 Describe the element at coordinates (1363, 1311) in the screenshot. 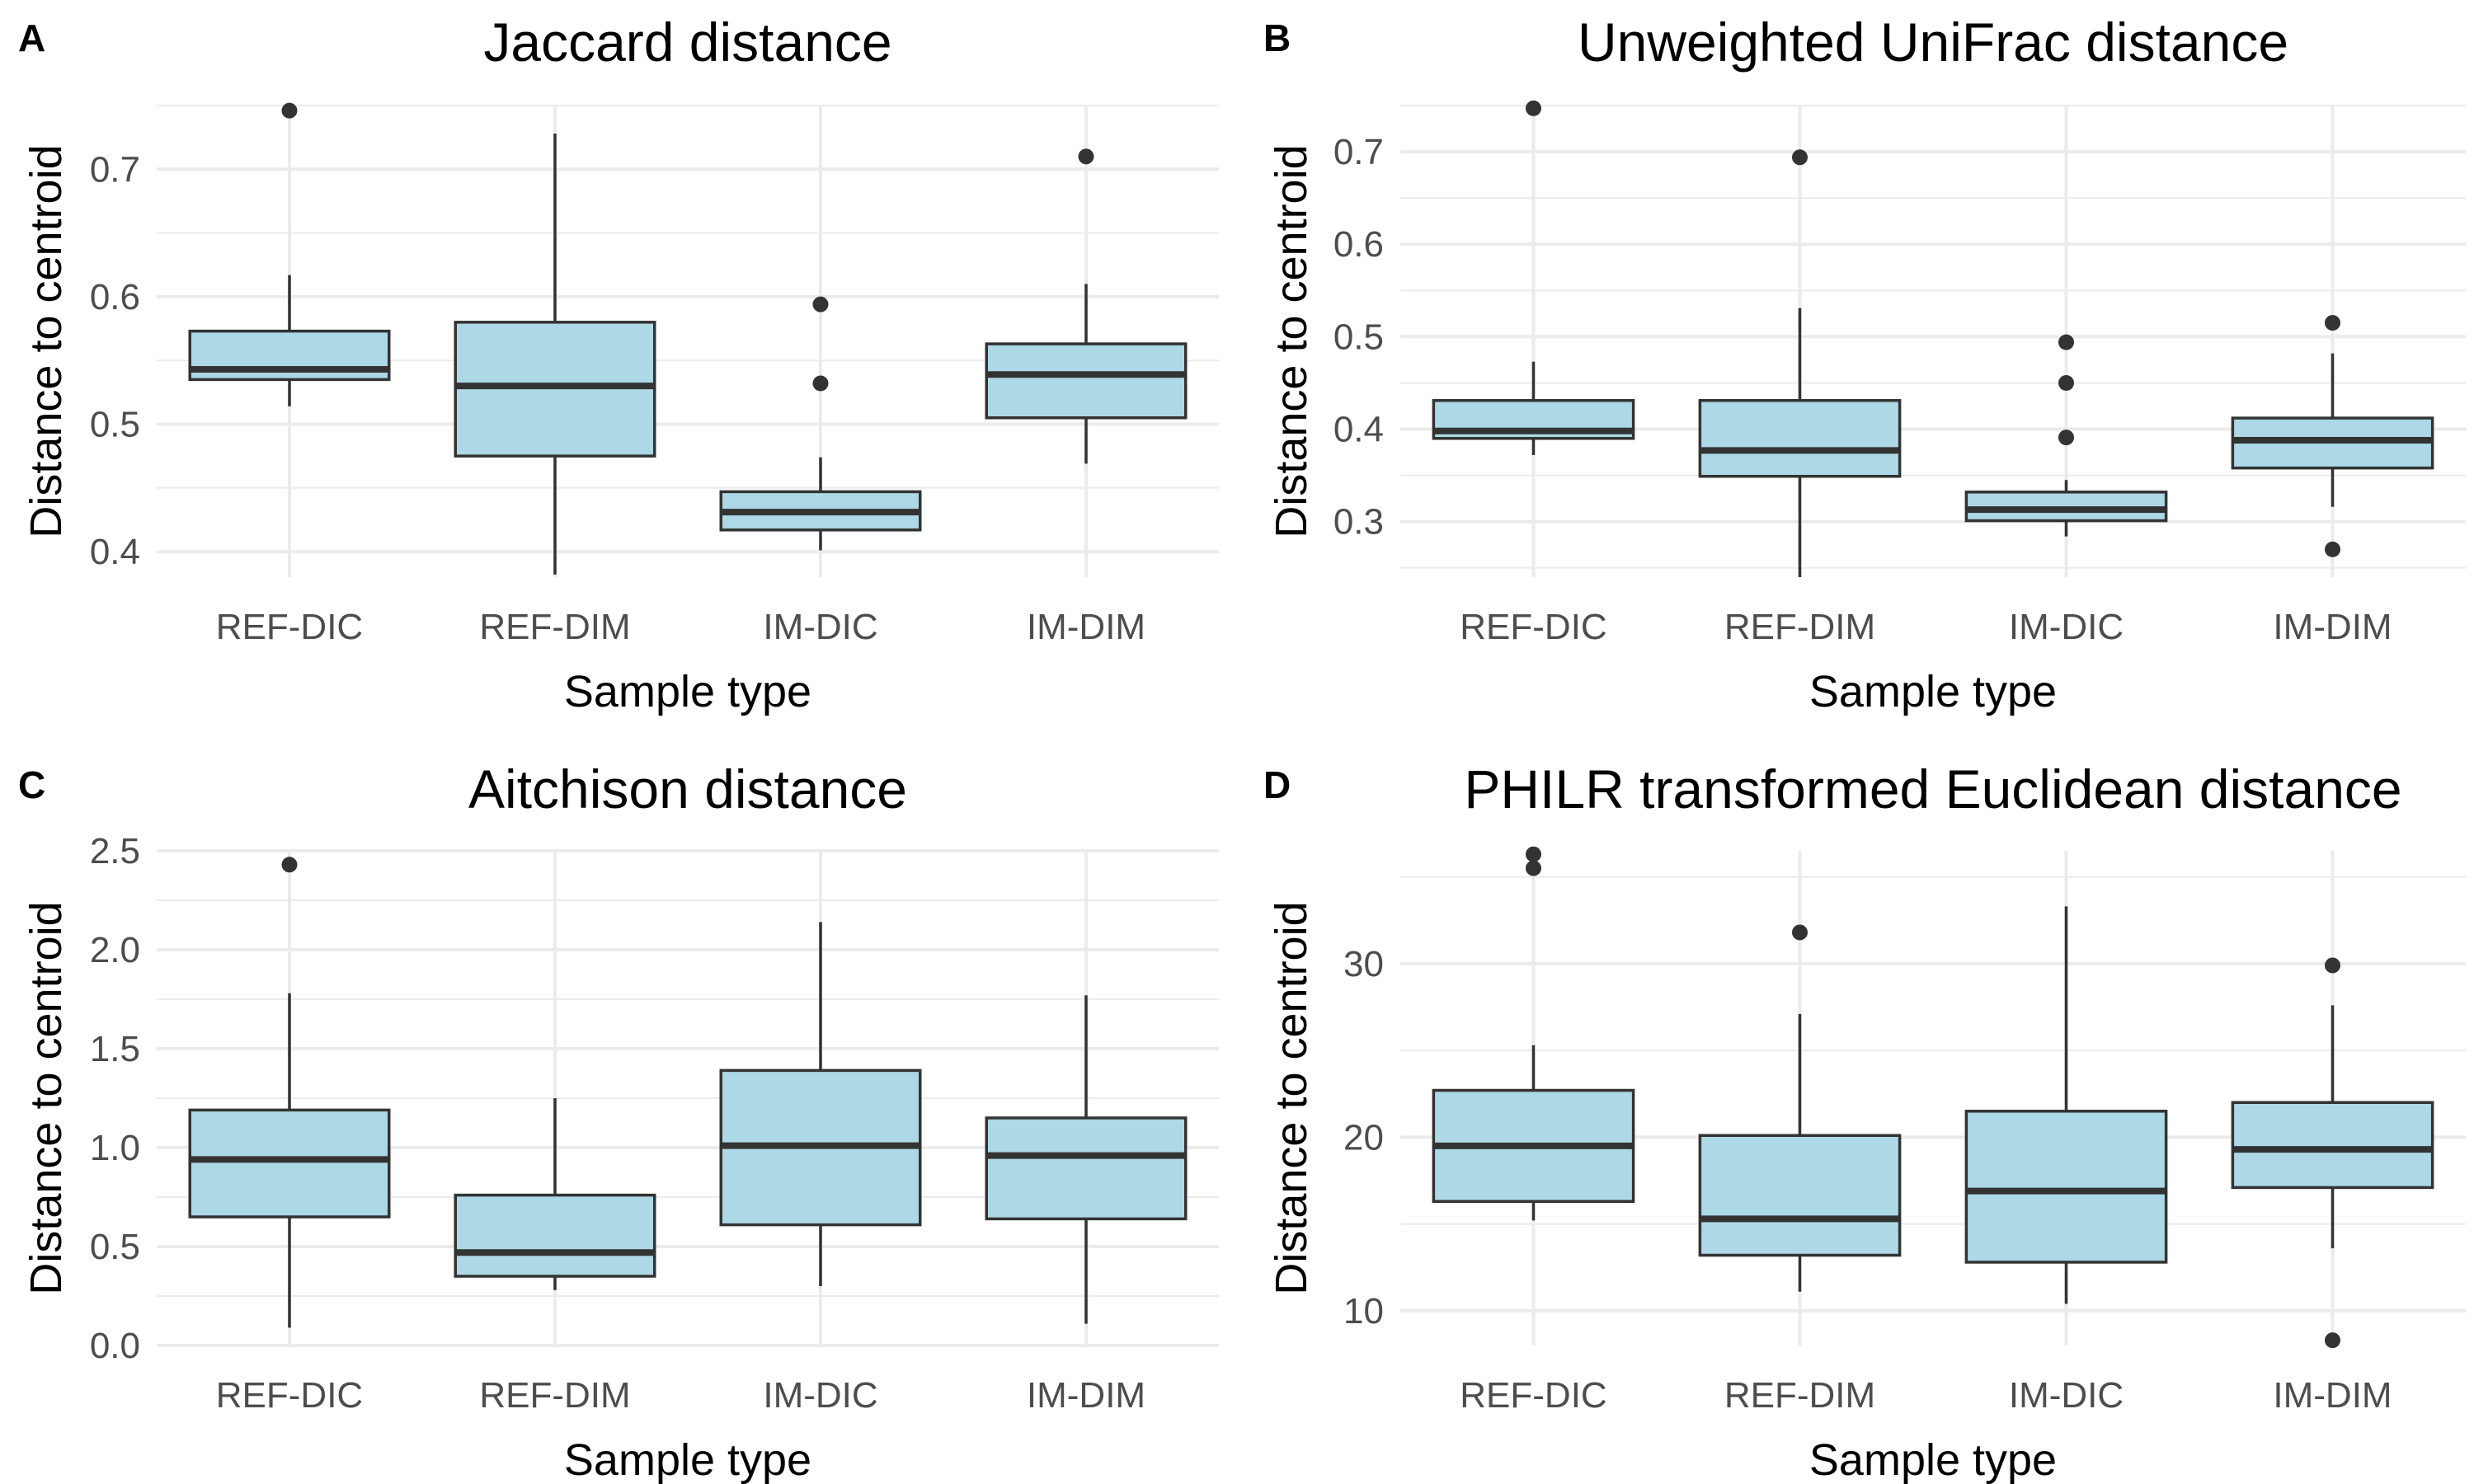

I see `y-tick-label: 10` at that location.